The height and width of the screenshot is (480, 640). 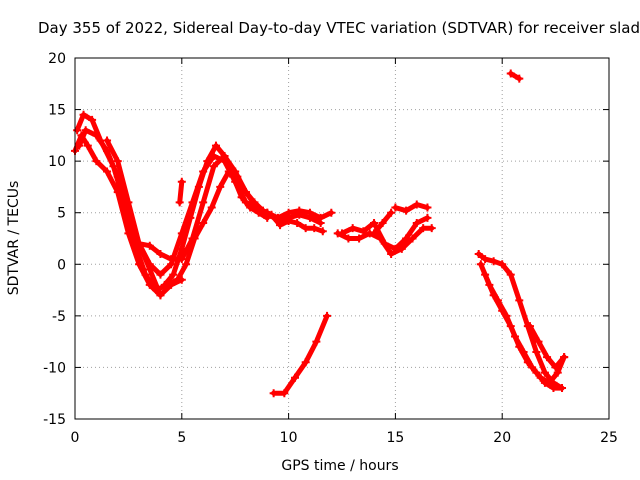 What do you see at coordinates (61, 214) in the screenshot?
I see `y-tick-label: 5` at bounding box center [61, 214].